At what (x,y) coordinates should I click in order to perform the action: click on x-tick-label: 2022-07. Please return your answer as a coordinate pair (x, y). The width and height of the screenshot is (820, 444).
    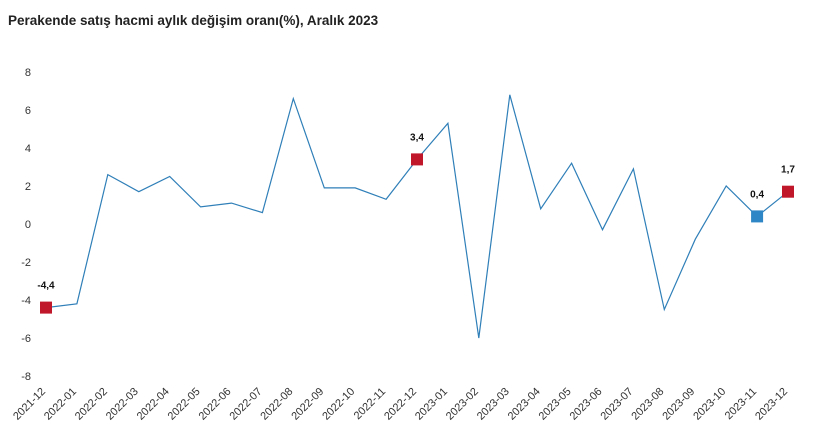
    Looking at the image, I should click on (246, 404).